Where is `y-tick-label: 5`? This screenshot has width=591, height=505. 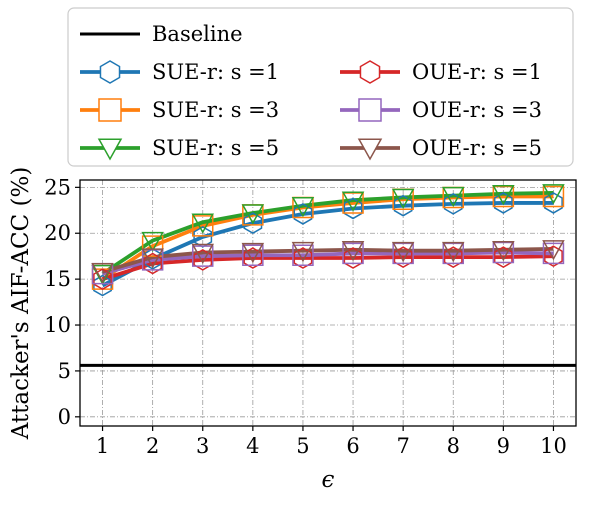
y-tick-label: 5 is located at coordinates (64, 371).